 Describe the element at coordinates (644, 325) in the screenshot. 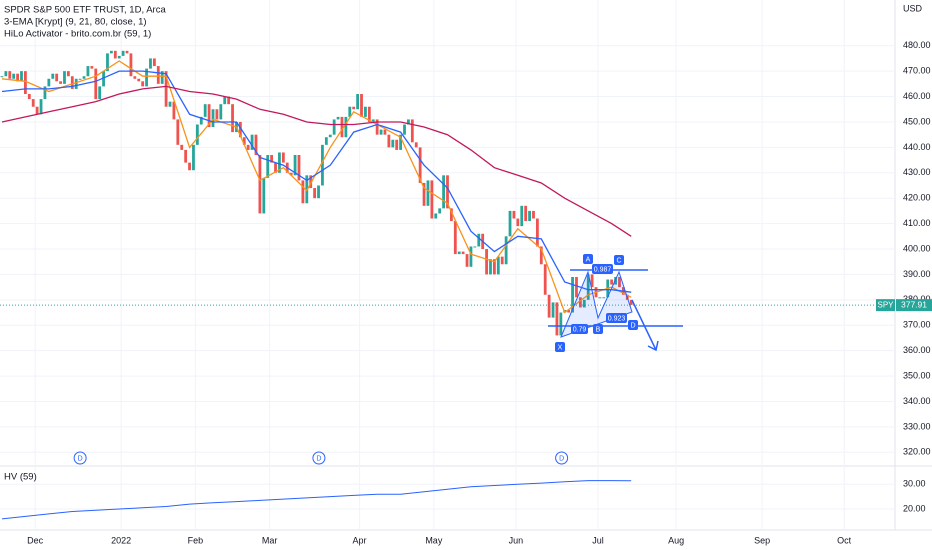

I see `pattern-arrow` at that location.